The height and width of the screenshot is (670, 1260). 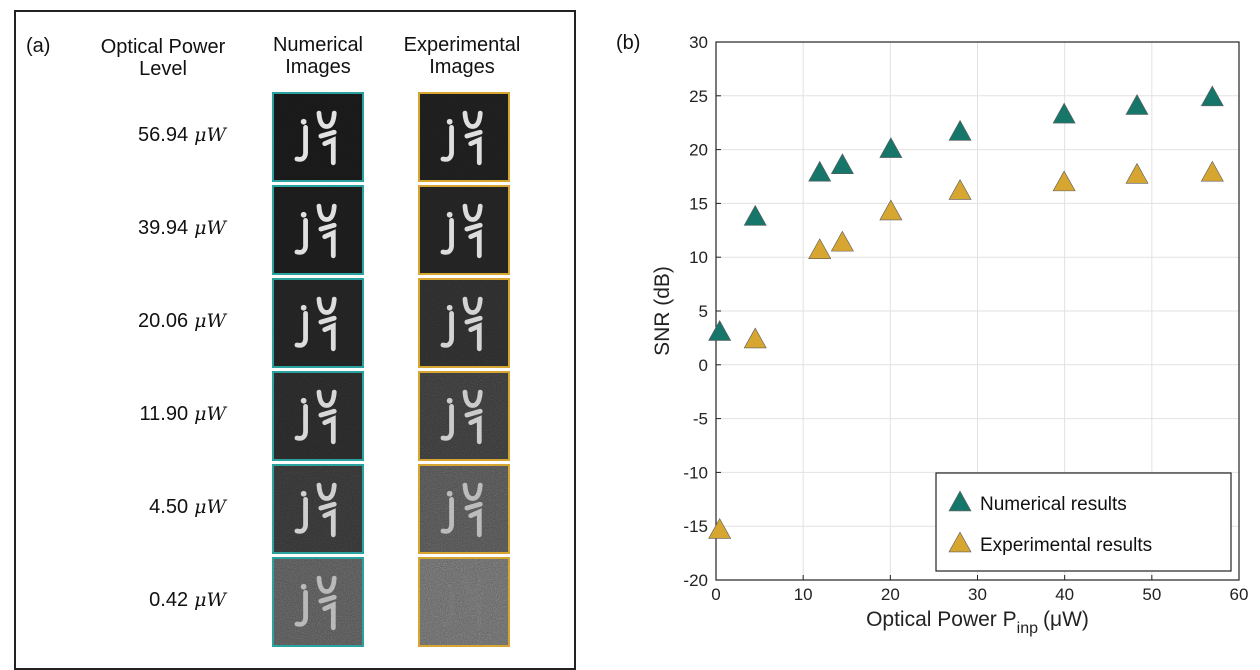 What do you see at coordinates (695, 472) in the screenshot?
I see `y-tick-label: -10` at bounding box center [695, 472].